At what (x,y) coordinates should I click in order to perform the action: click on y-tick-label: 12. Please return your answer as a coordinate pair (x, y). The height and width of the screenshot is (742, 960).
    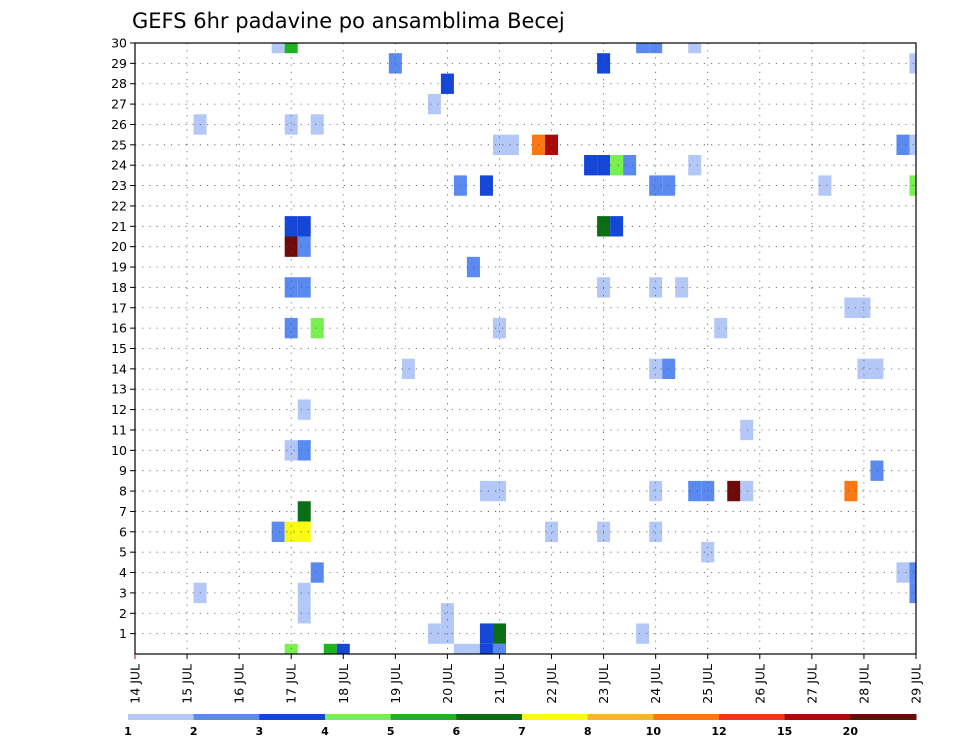
    Looking at the image, I should click on (119, 409).